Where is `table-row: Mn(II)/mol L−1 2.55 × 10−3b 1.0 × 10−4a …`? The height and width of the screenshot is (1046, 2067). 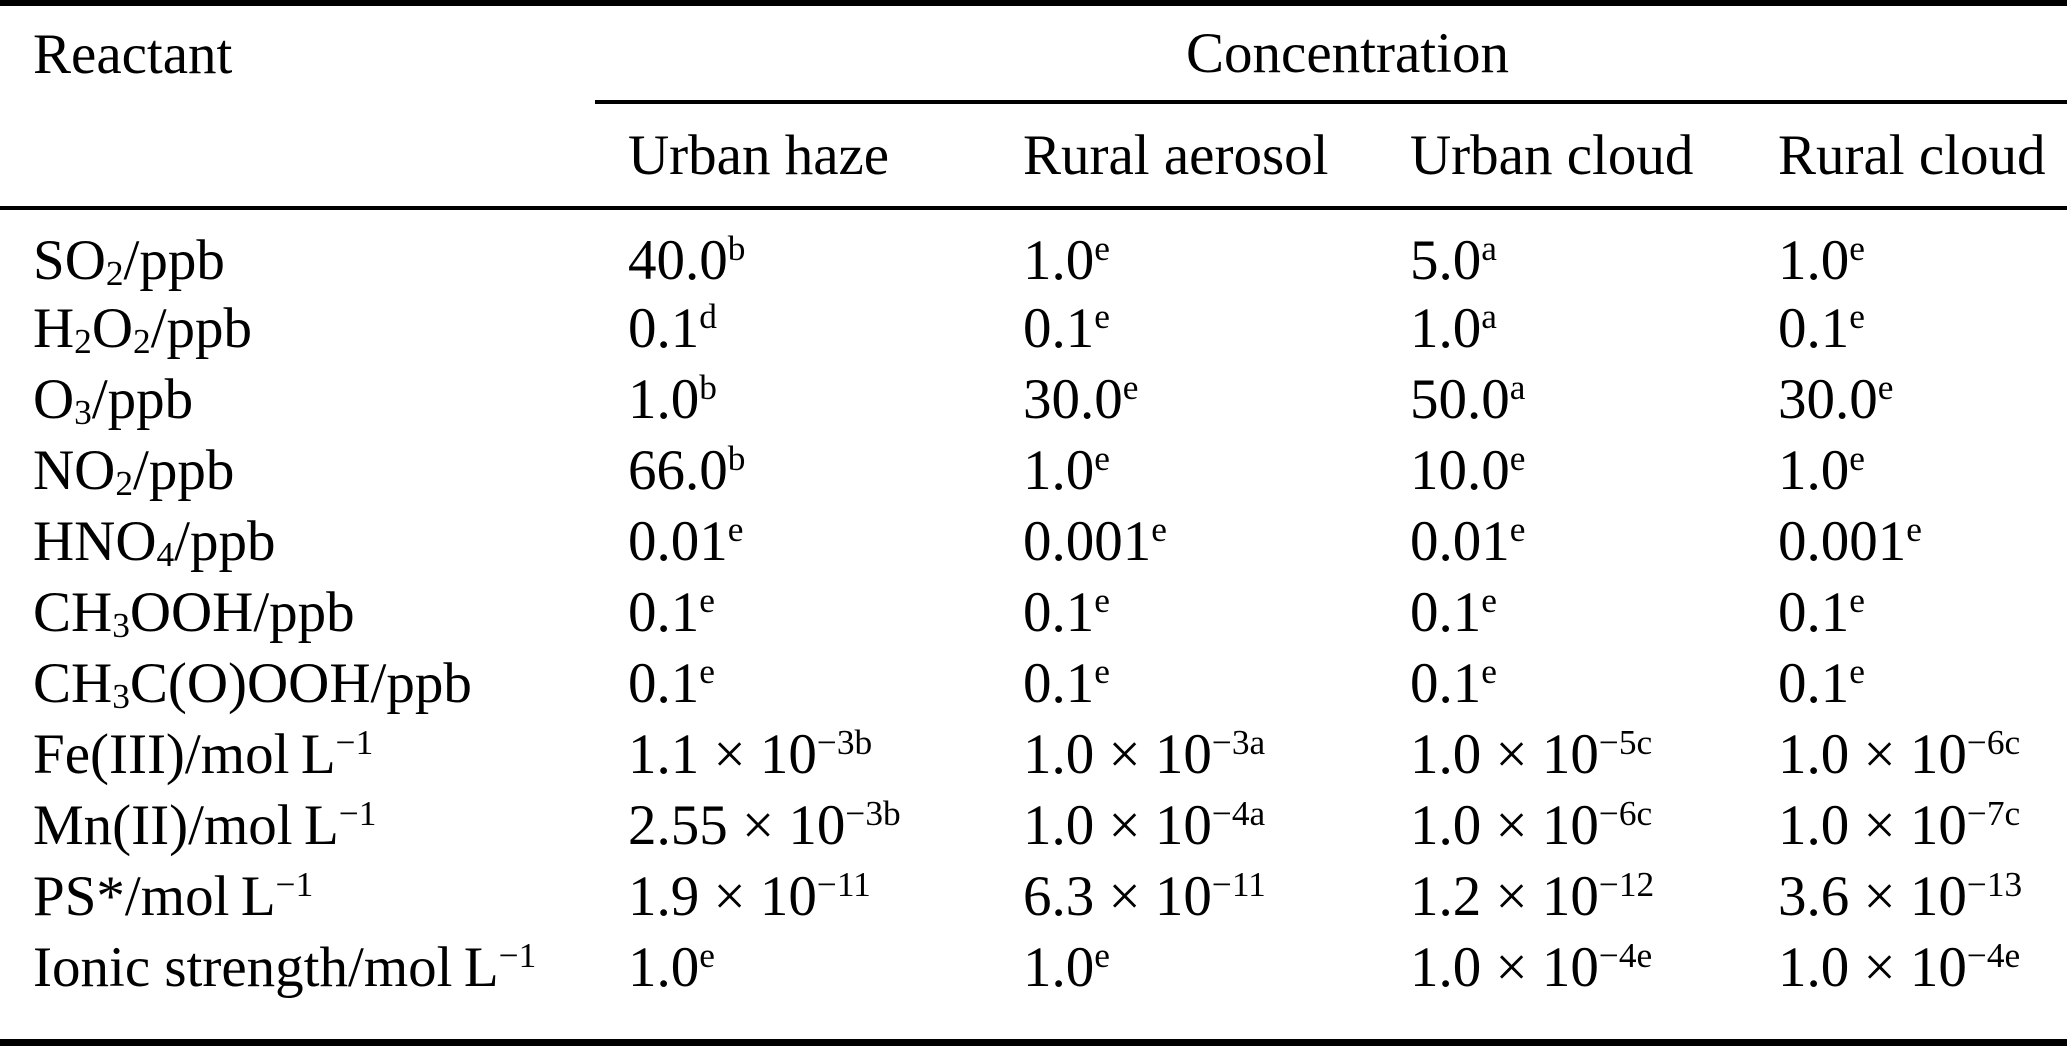 table-row: Mn(II)/mol L−1 2.55 × 10−3b 1.0 × 10−4a … is located at coordinates (1033, 825).